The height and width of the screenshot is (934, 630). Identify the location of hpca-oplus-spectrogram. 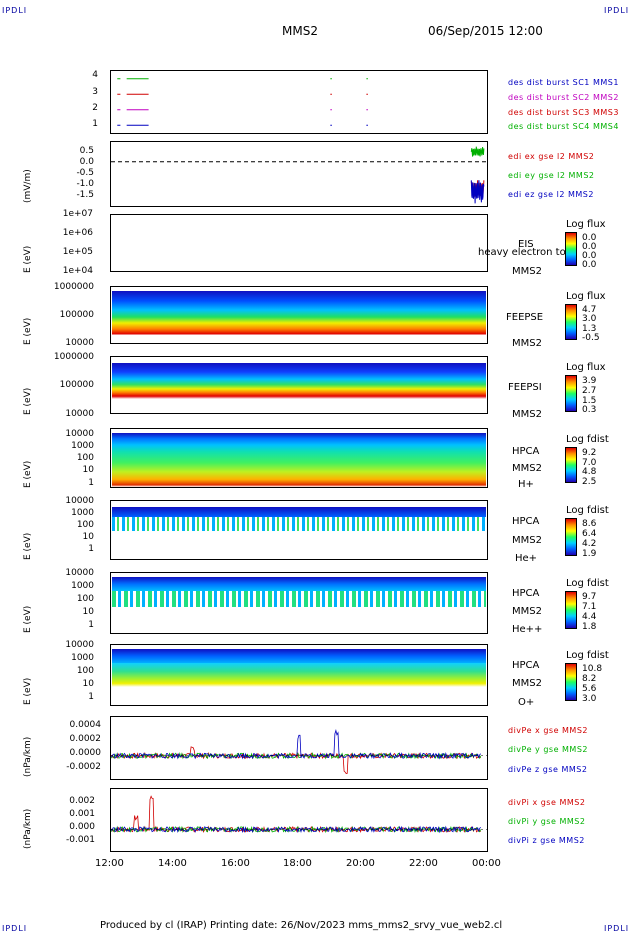
(299, 656).